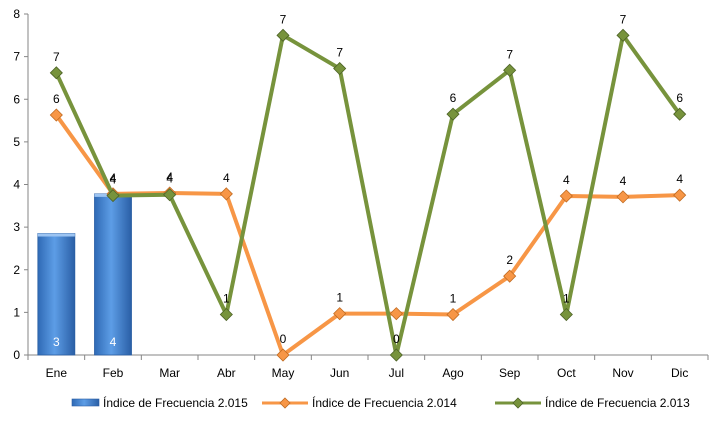 The width and height of the screenshot is (719, 421). Describe the element at coordinates (56, 235) in the screenshot. I see `bar-top-highlight` at that location.